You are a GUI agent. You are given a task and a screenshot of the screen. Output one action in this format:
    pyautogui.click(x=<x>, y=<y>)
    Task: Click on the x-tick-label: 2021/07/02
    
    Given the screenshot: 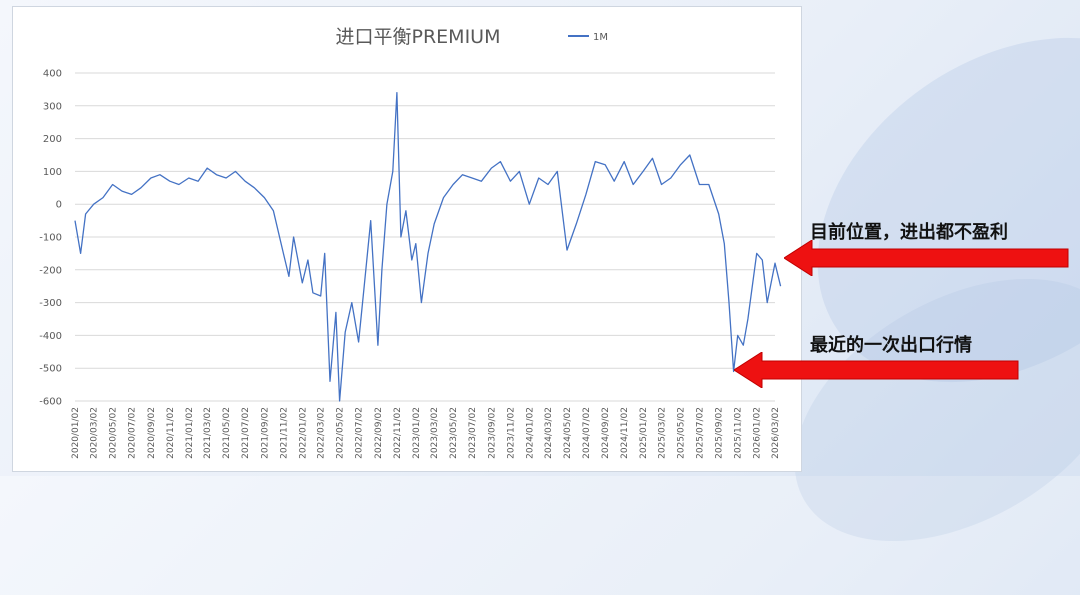 What is the action you would take?
    pyautogui.click(x=246, y=433)
    